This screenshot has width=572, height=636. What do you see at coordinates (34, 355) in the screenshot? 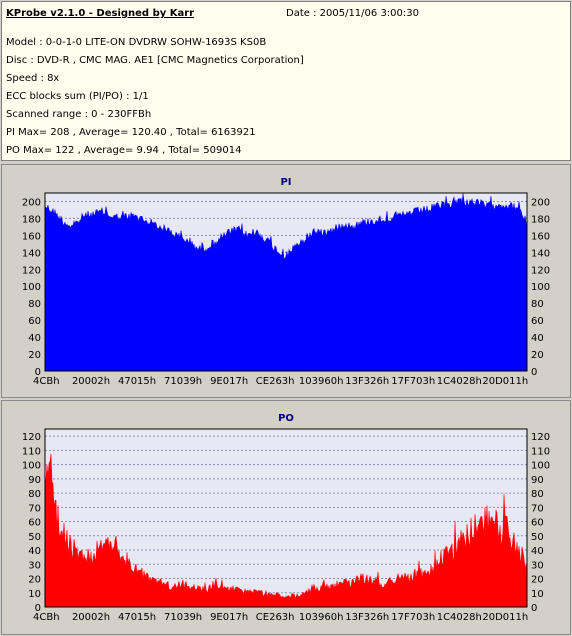
I see `pi-ytick-left: 20` at bounding box center [34, 355].